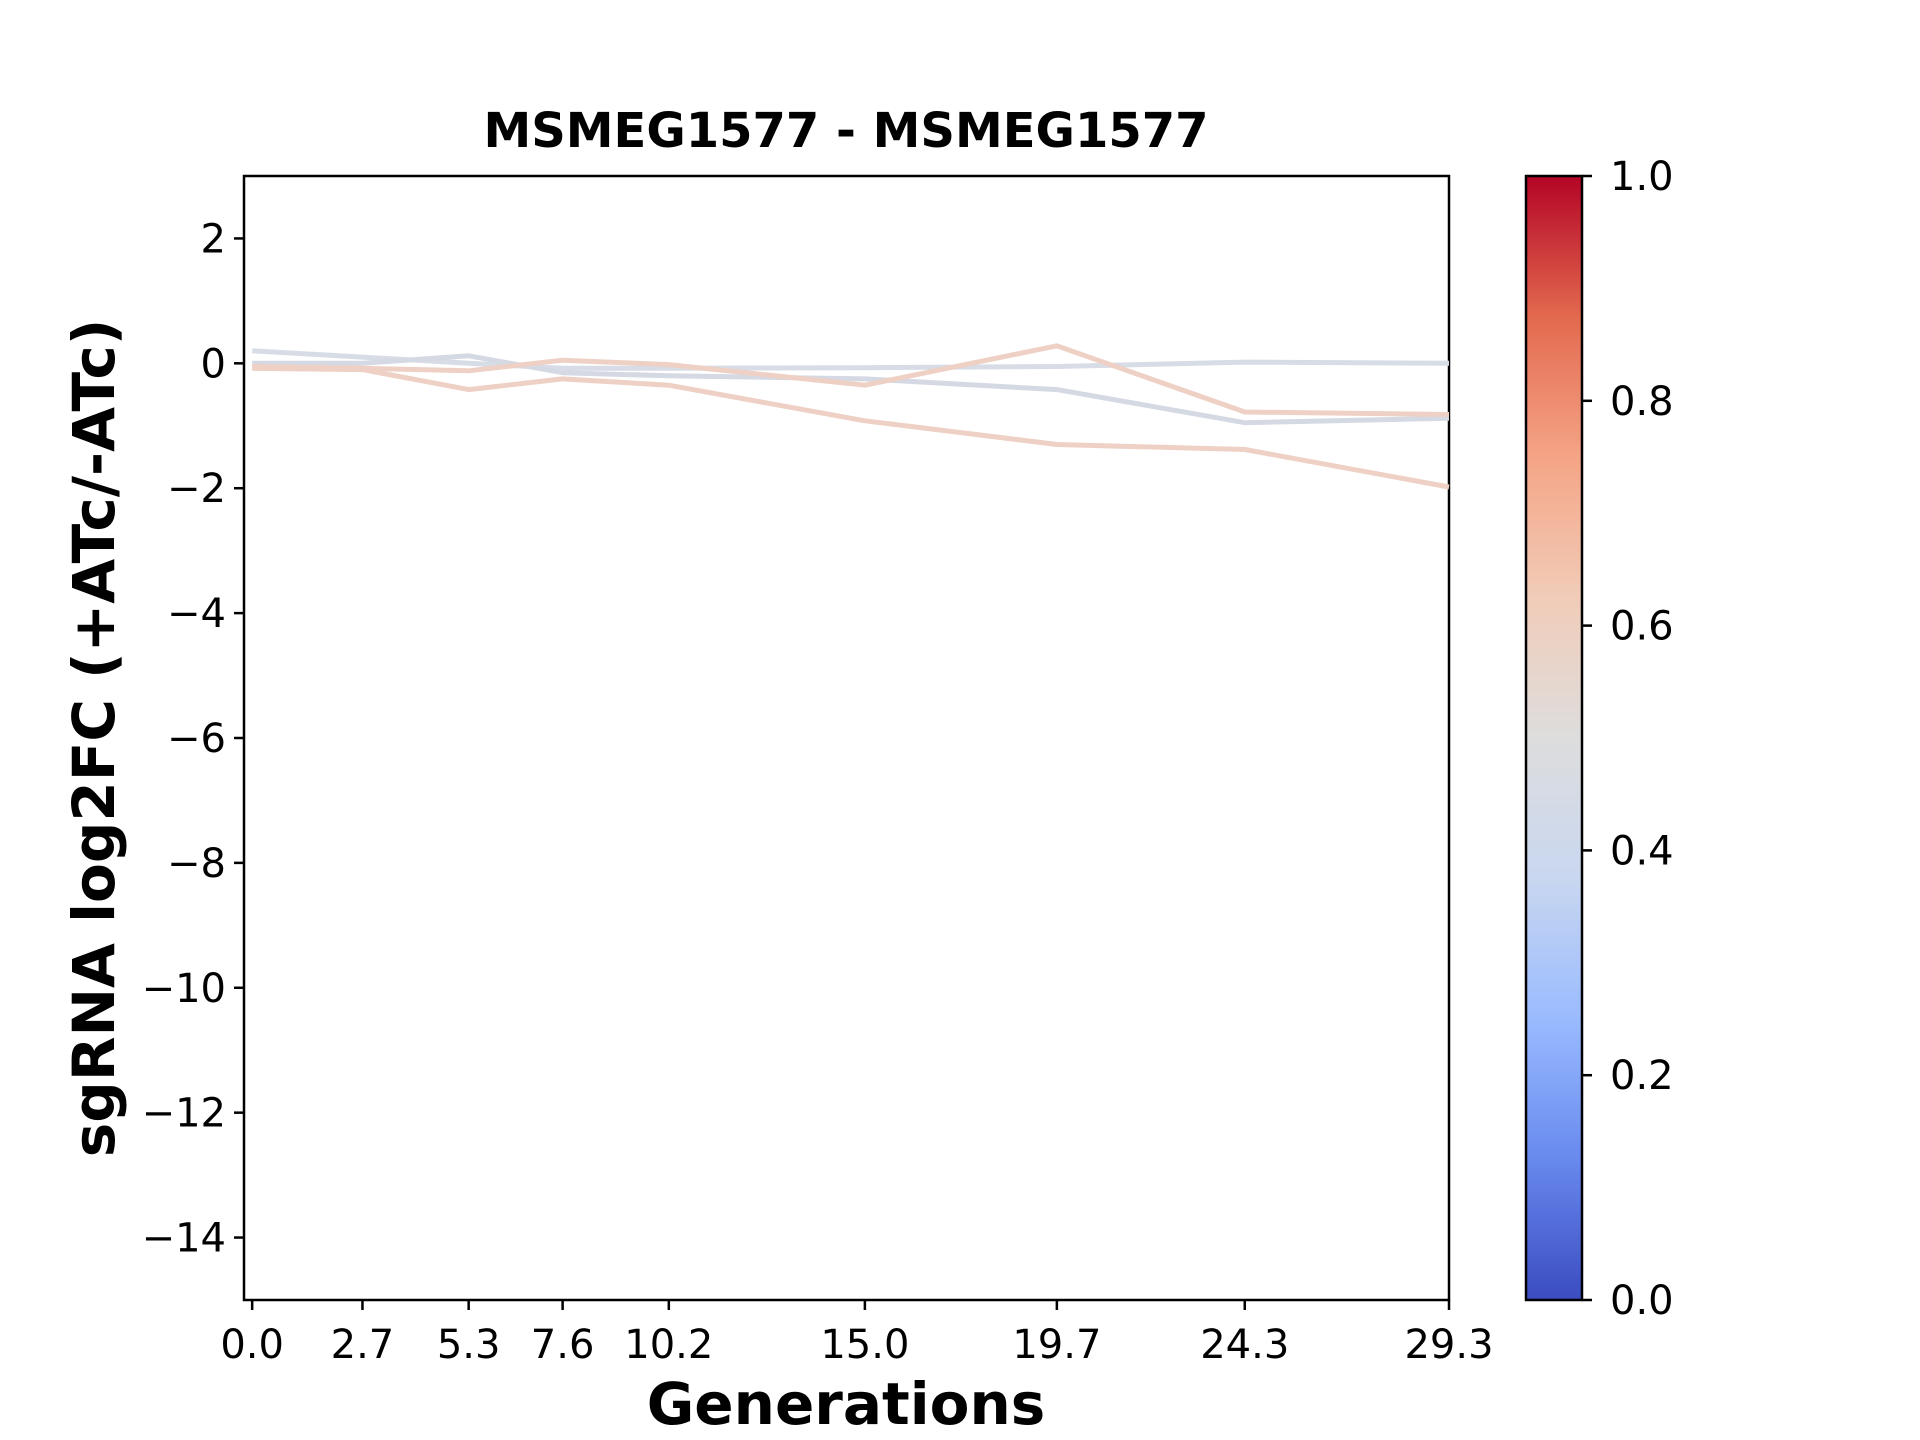  What do you see at coordinates (845, 131) in the screenshot?
I see `chart-title: MSMEG1577 - MSMEG1577` at bounding box center [845, 131].